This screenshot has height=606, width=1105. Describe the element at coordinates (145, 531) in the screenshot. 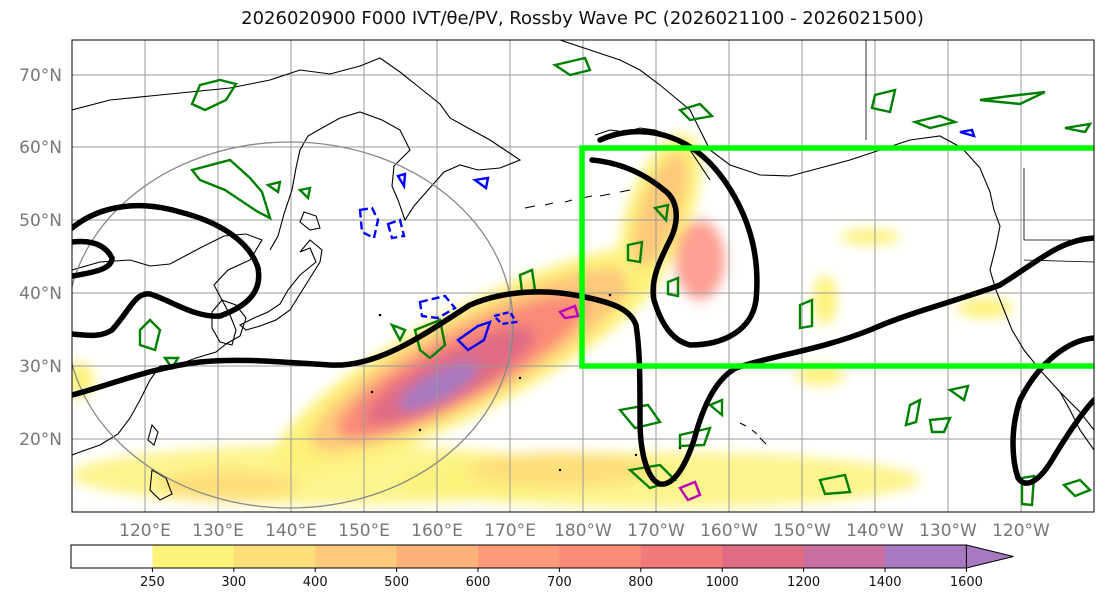

I see `lon-label: 120°E` at that location.